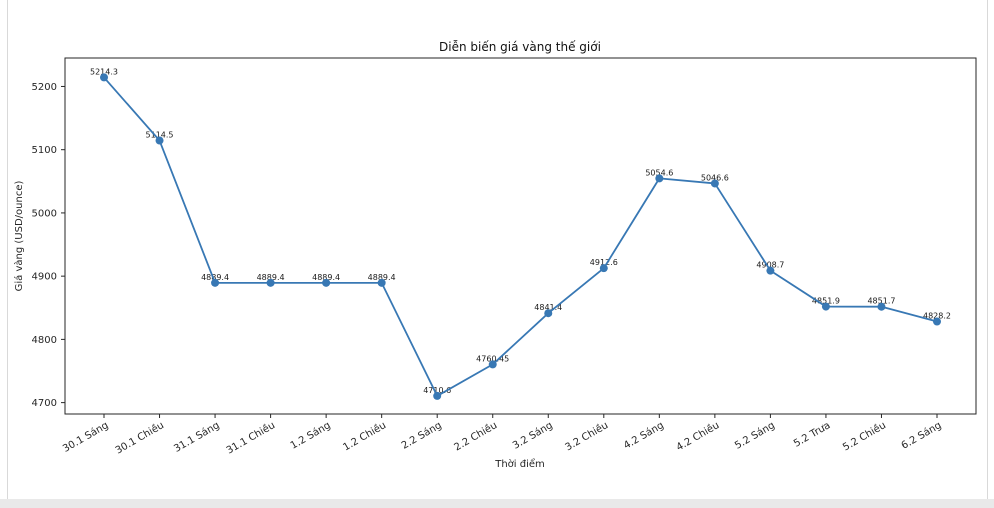  I want to click on x-tick-label: 5.2 Sáng, so click(755, 435).